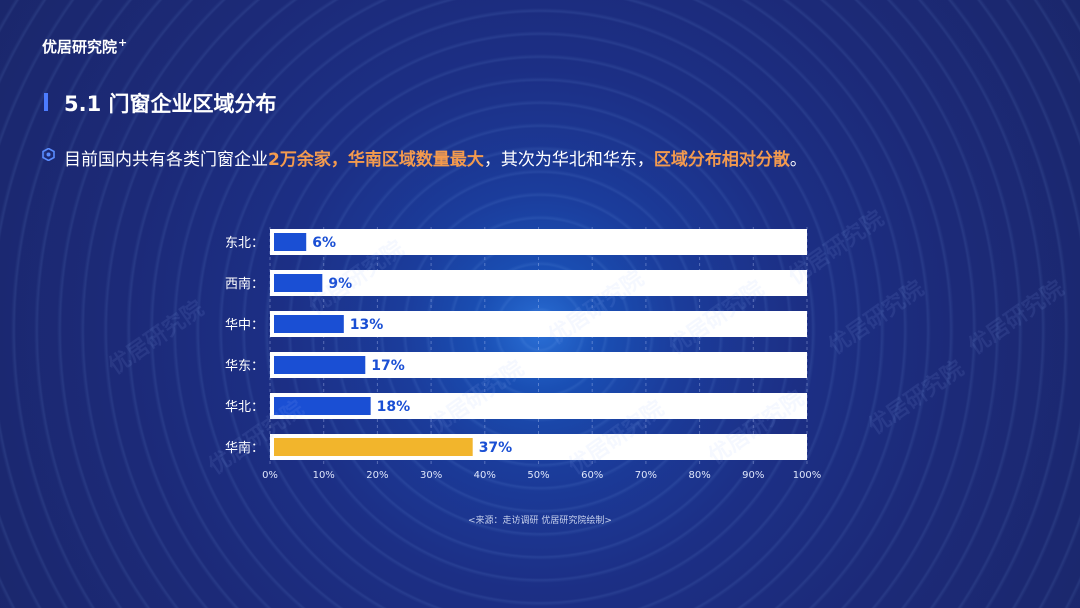 The height and width of the screenshot is (608, 1080). Describe the element at coordinates (485, 475) in the screenshot. I see `x-tick-label: 40%` at that location.